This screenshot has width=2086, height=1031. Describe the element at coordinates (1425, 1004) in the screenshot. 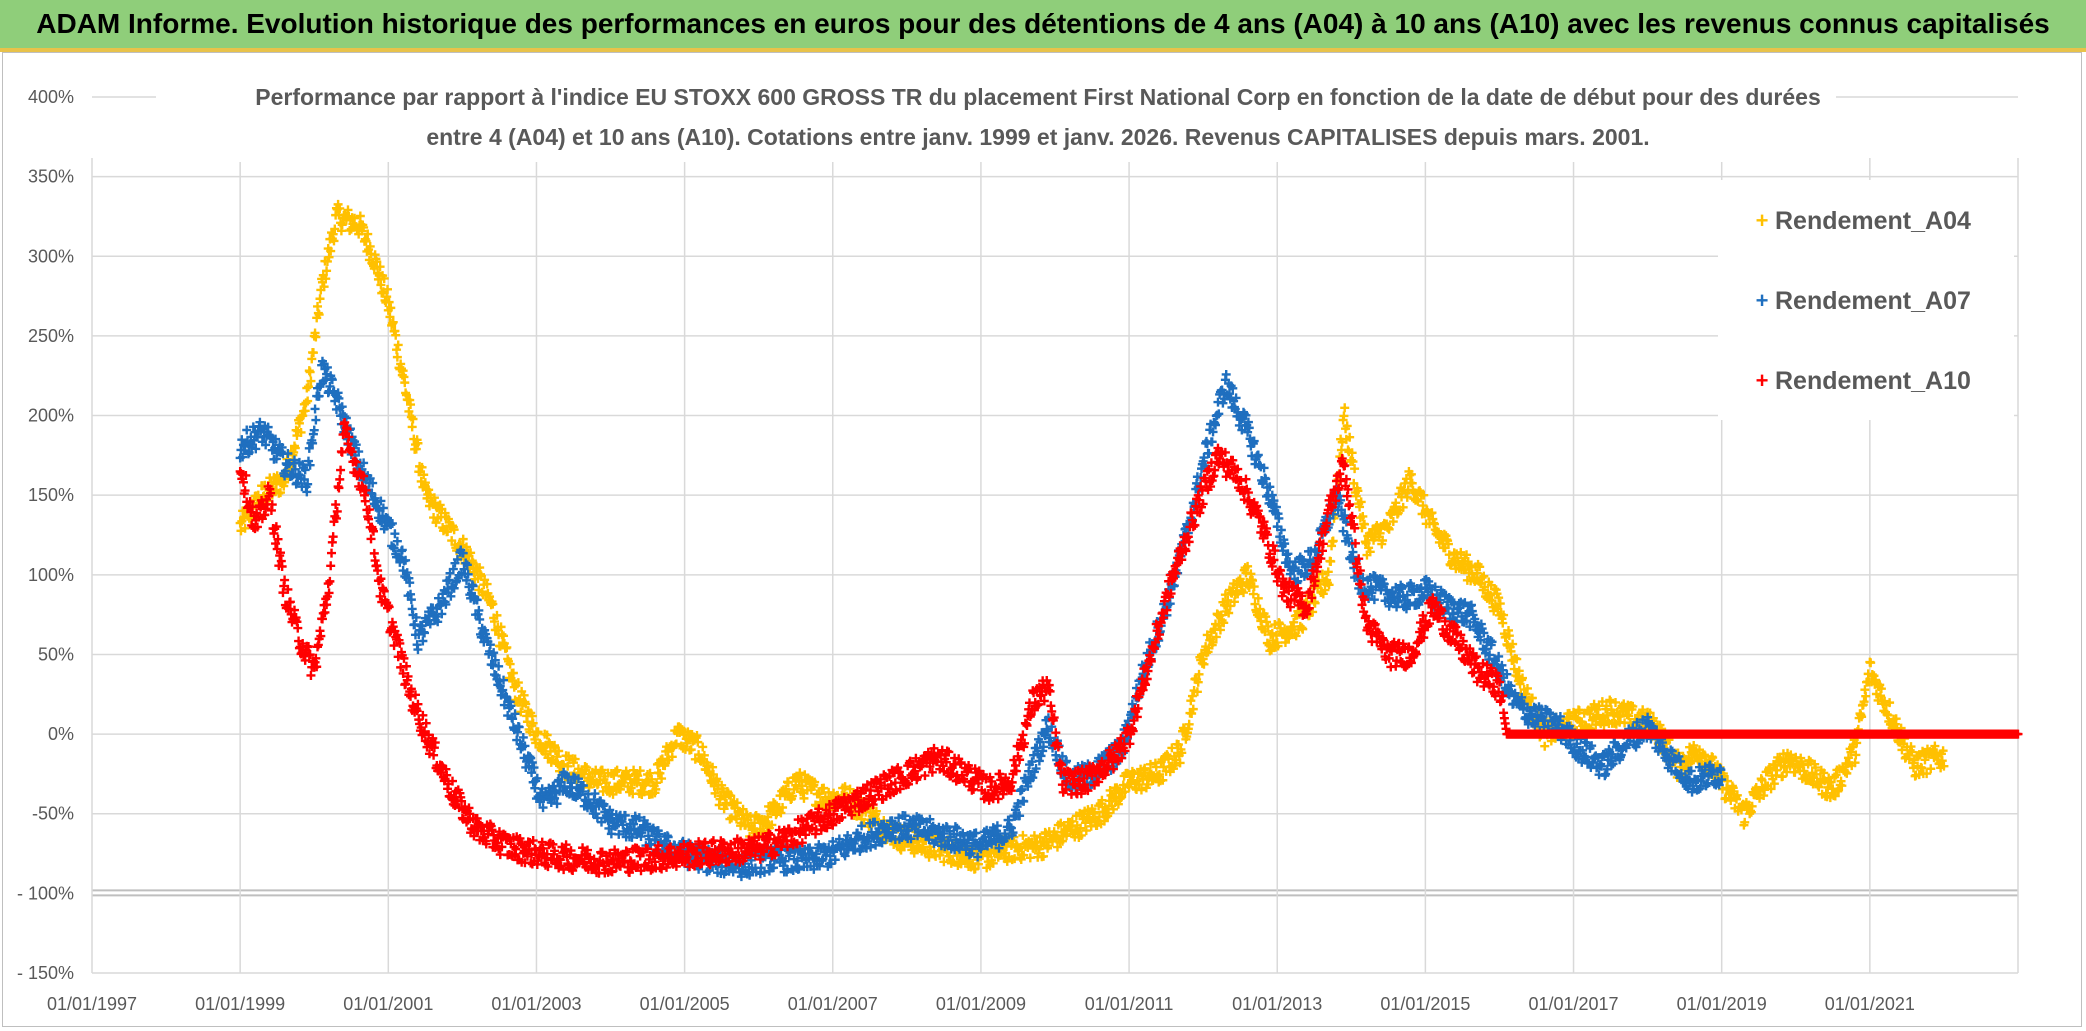

I see `x-tick-label: 01/01/2015` at that location.